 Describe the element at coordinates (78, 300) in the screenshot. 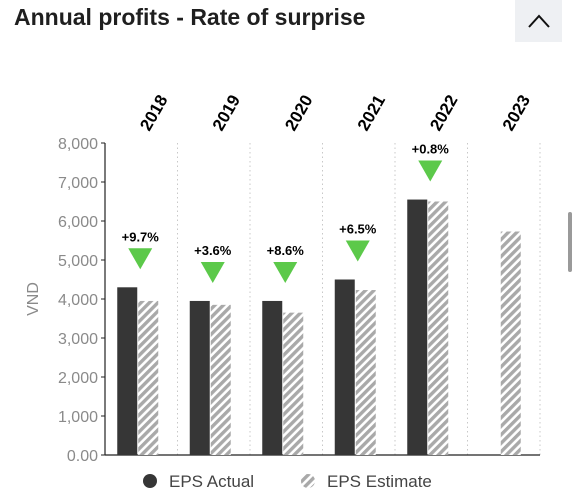

I see `y-tick-label: 4,000` at that location.